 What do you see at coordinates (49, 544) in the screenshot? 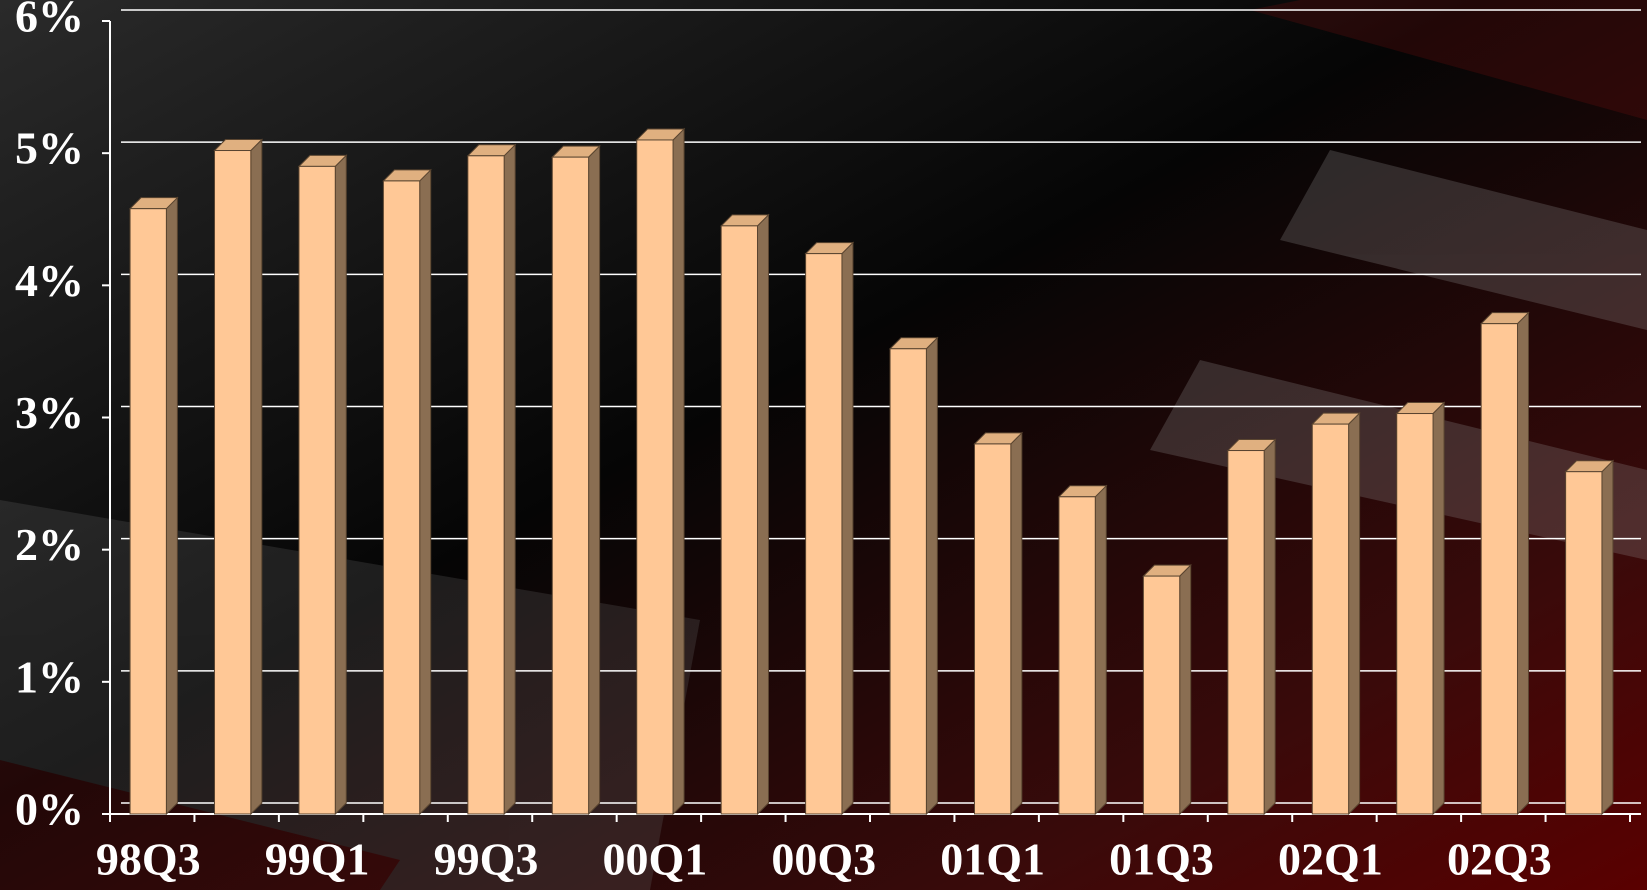
I see `y-tick-label: 2%` at bounding box center [49, 544].